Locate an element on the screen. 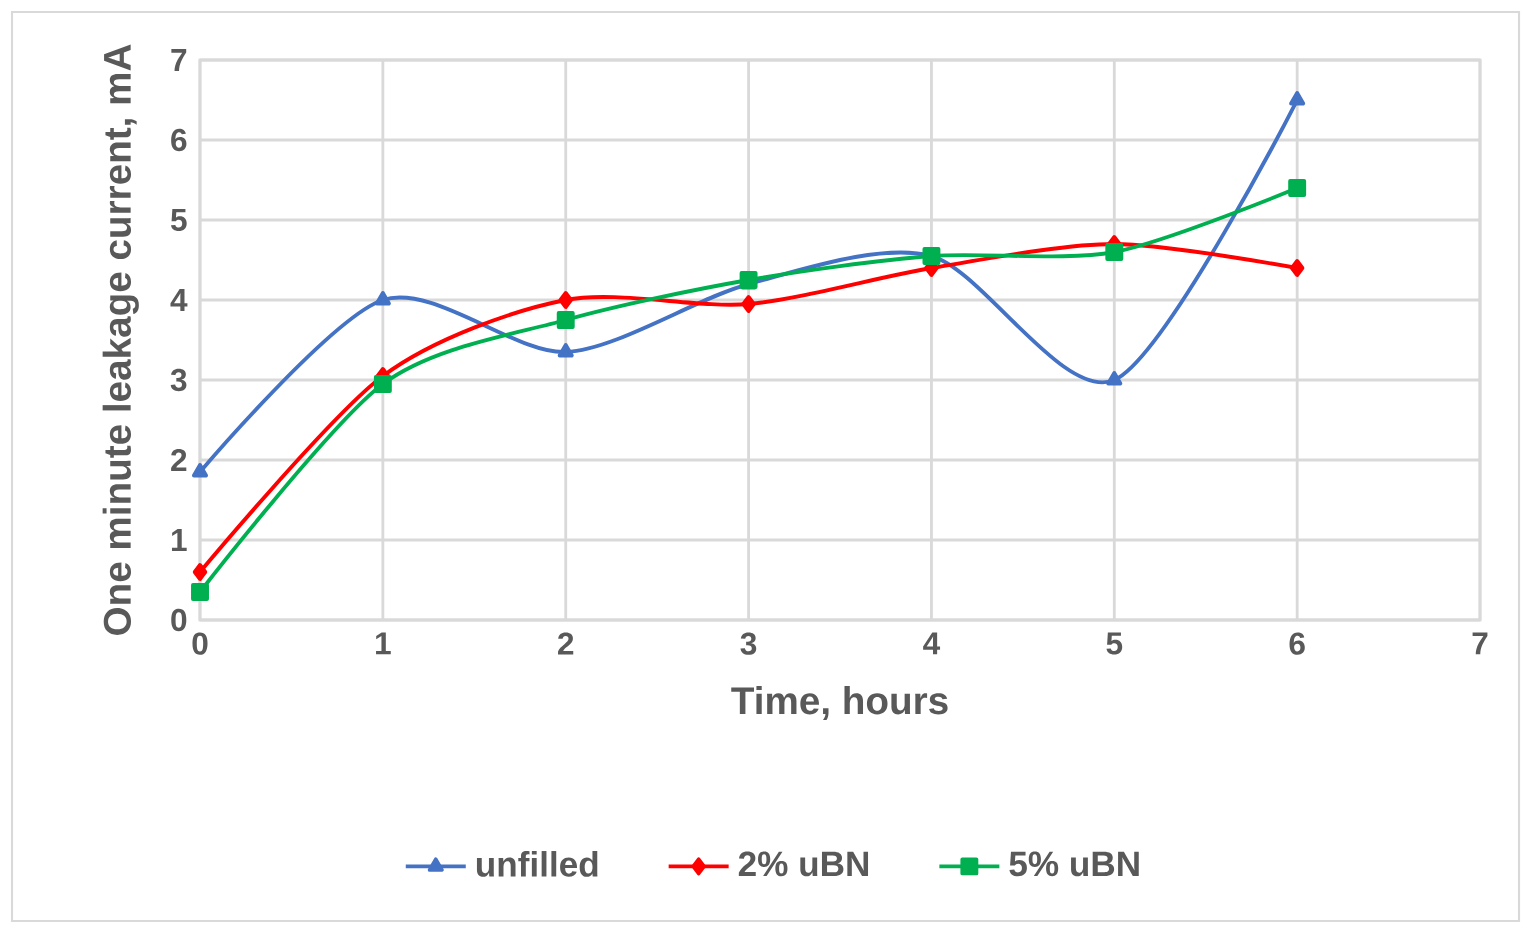 The width and height of the screenshot is (1524, 926). y-tick-label: 6 is located at coordinates (179, 140).